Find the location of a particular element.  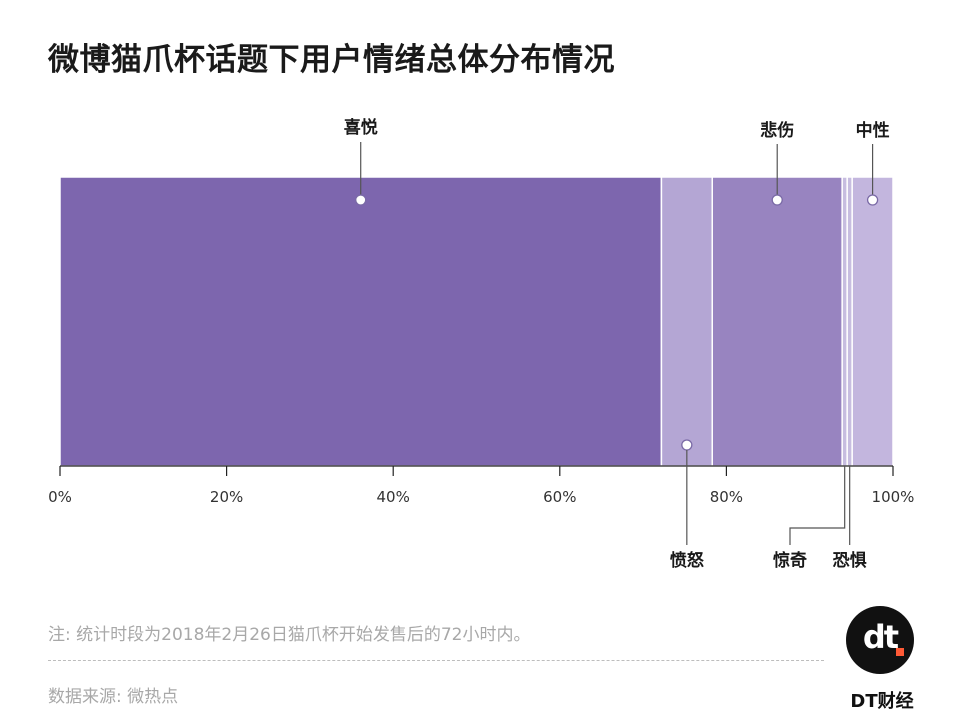

category-label: 恐惧 is located at coordinates (850, 561).